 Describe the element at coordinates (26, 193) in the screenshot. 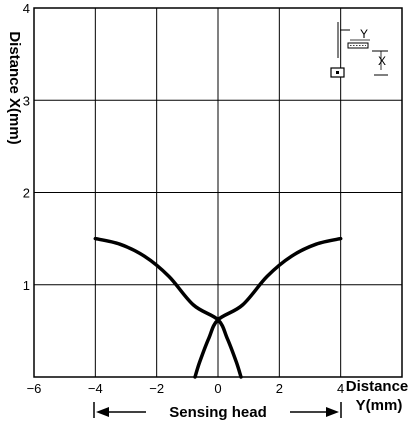

I see `y-tick-label: 2` at that location.